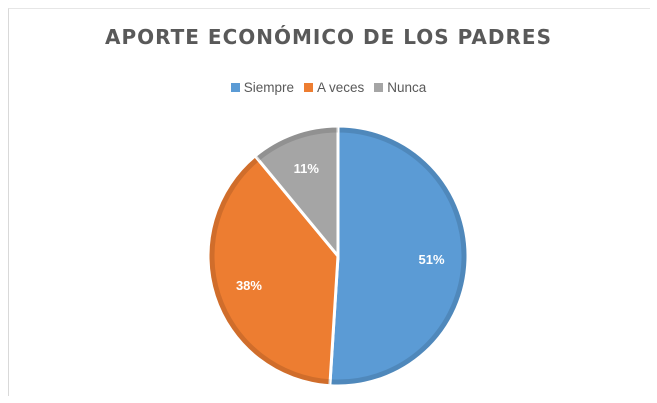 The image size is (657, 403). What do you see at coordinates (297, 144) in the screenshot?
I see `pie-slice-rim-nunca` at bounding box center [297, 144].